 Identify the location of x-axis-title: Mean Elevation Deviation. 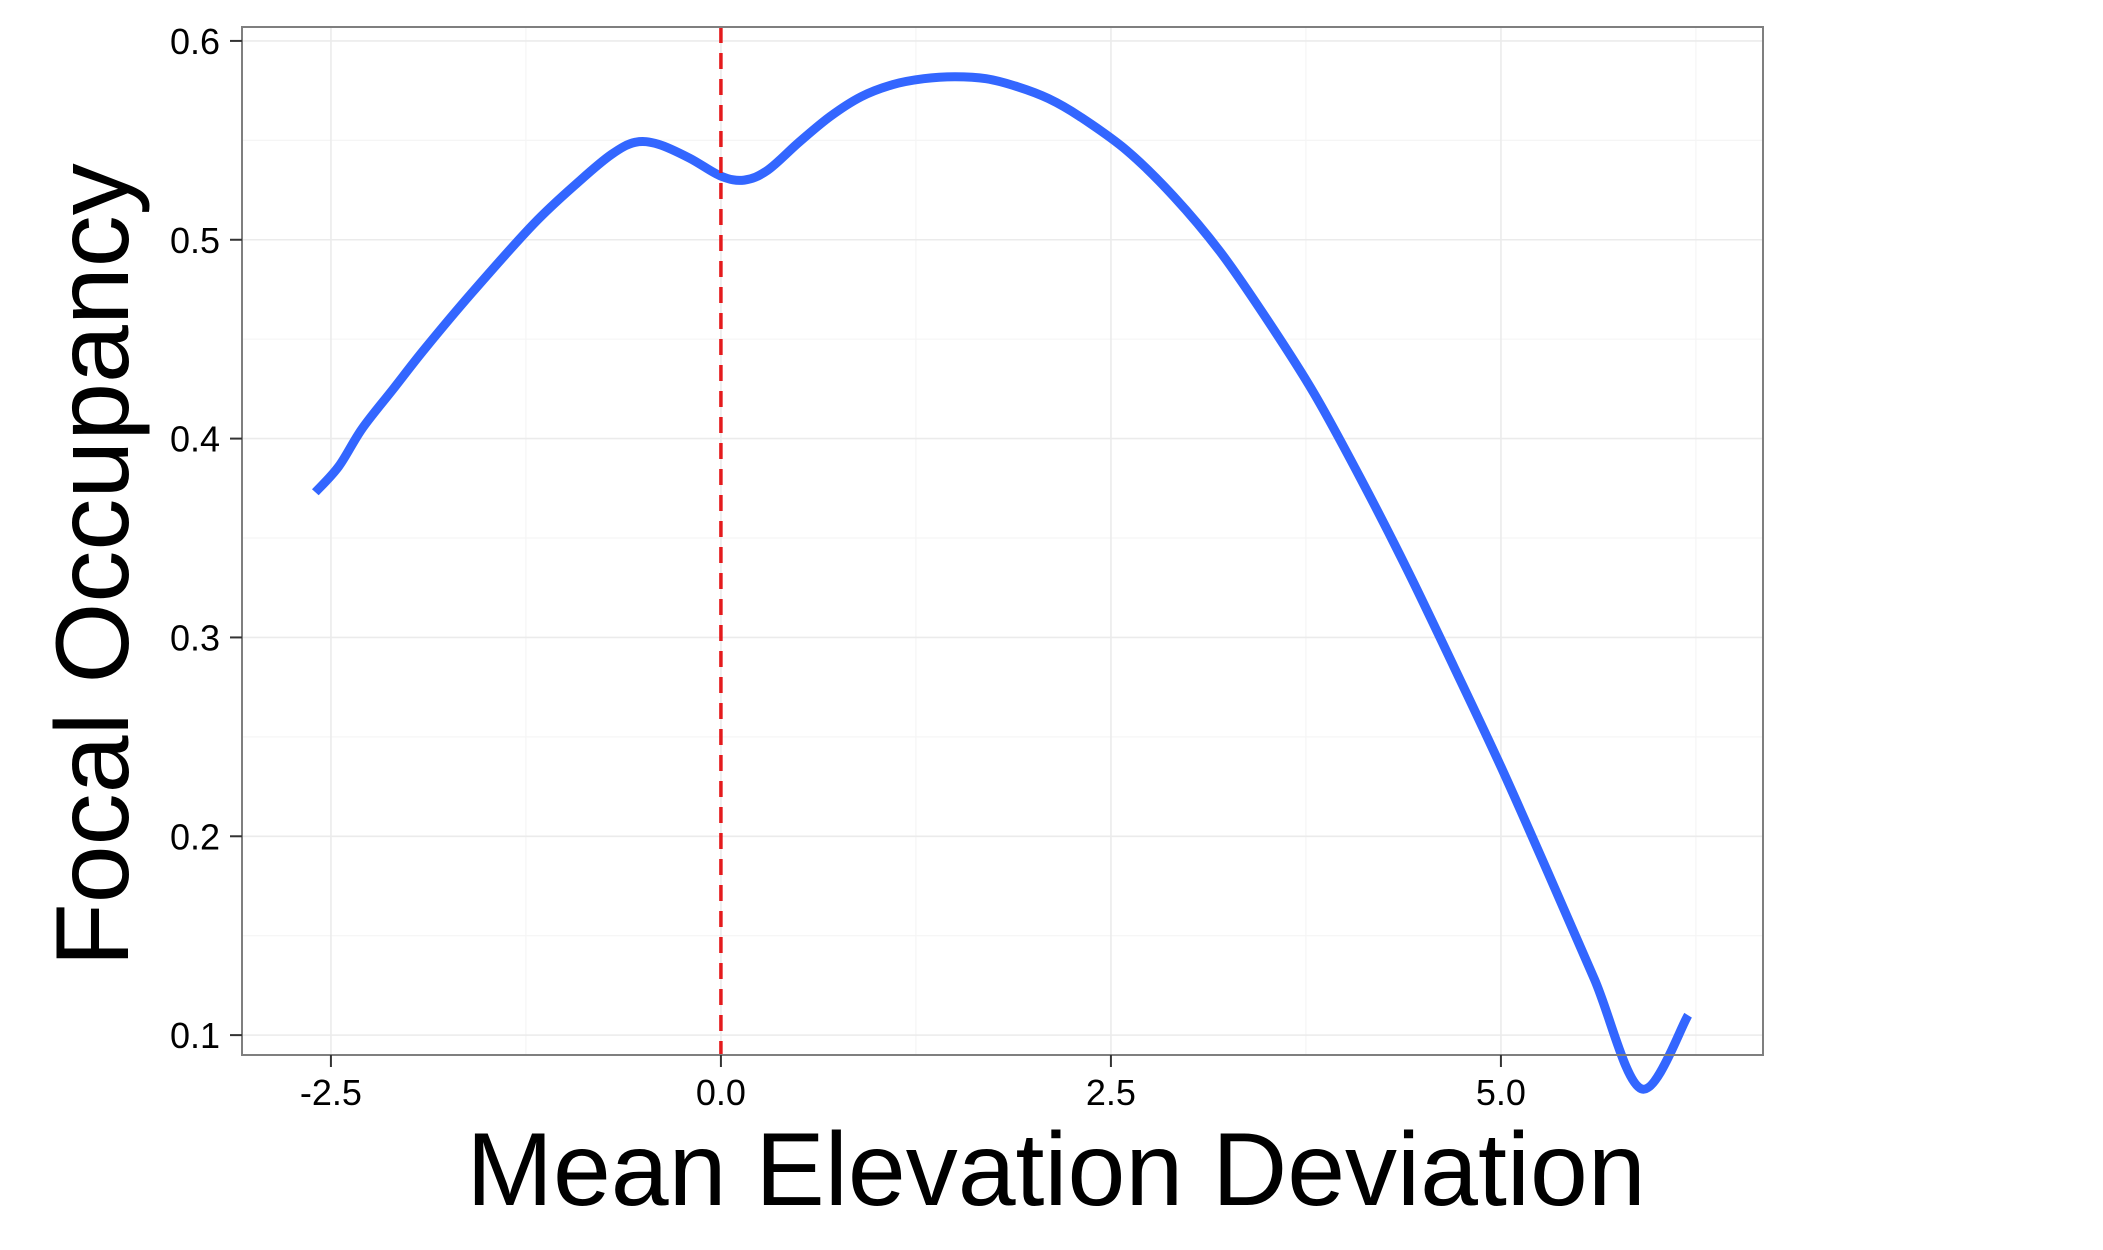
(1055, 1170).